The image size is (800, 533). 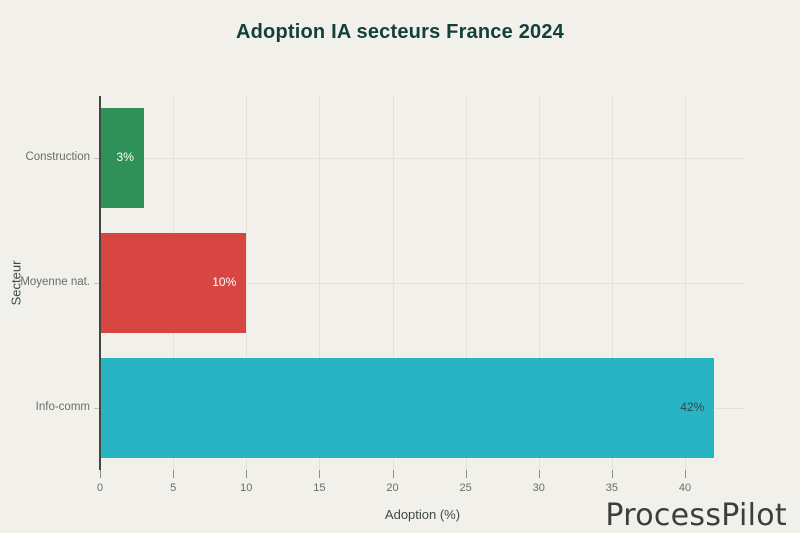 I want to click on watermark-processpilot: ProcessPilot, so click(x=696, y=515).